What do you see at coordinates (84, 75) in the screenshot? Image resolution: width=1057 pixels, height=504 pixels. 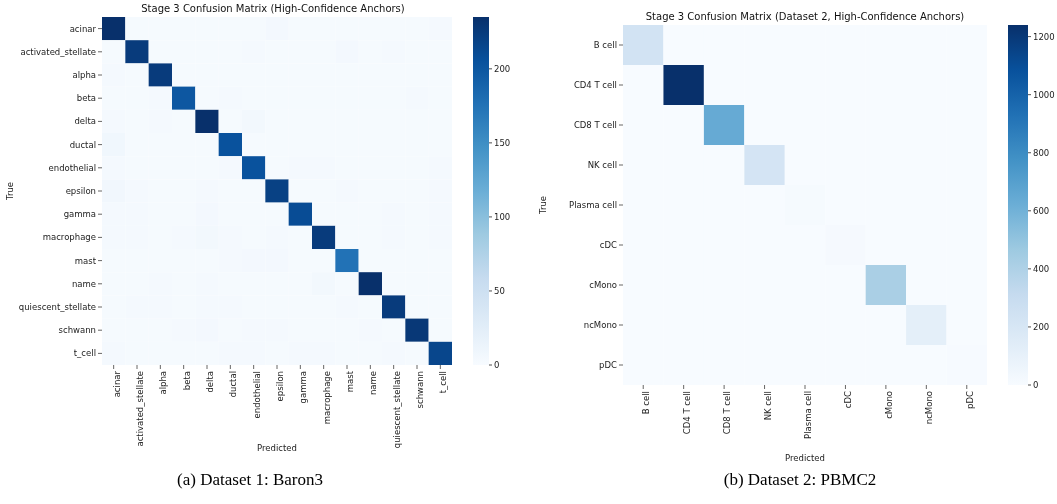 I see `y-tick-label: alpha` at bounding box center [84, 75].